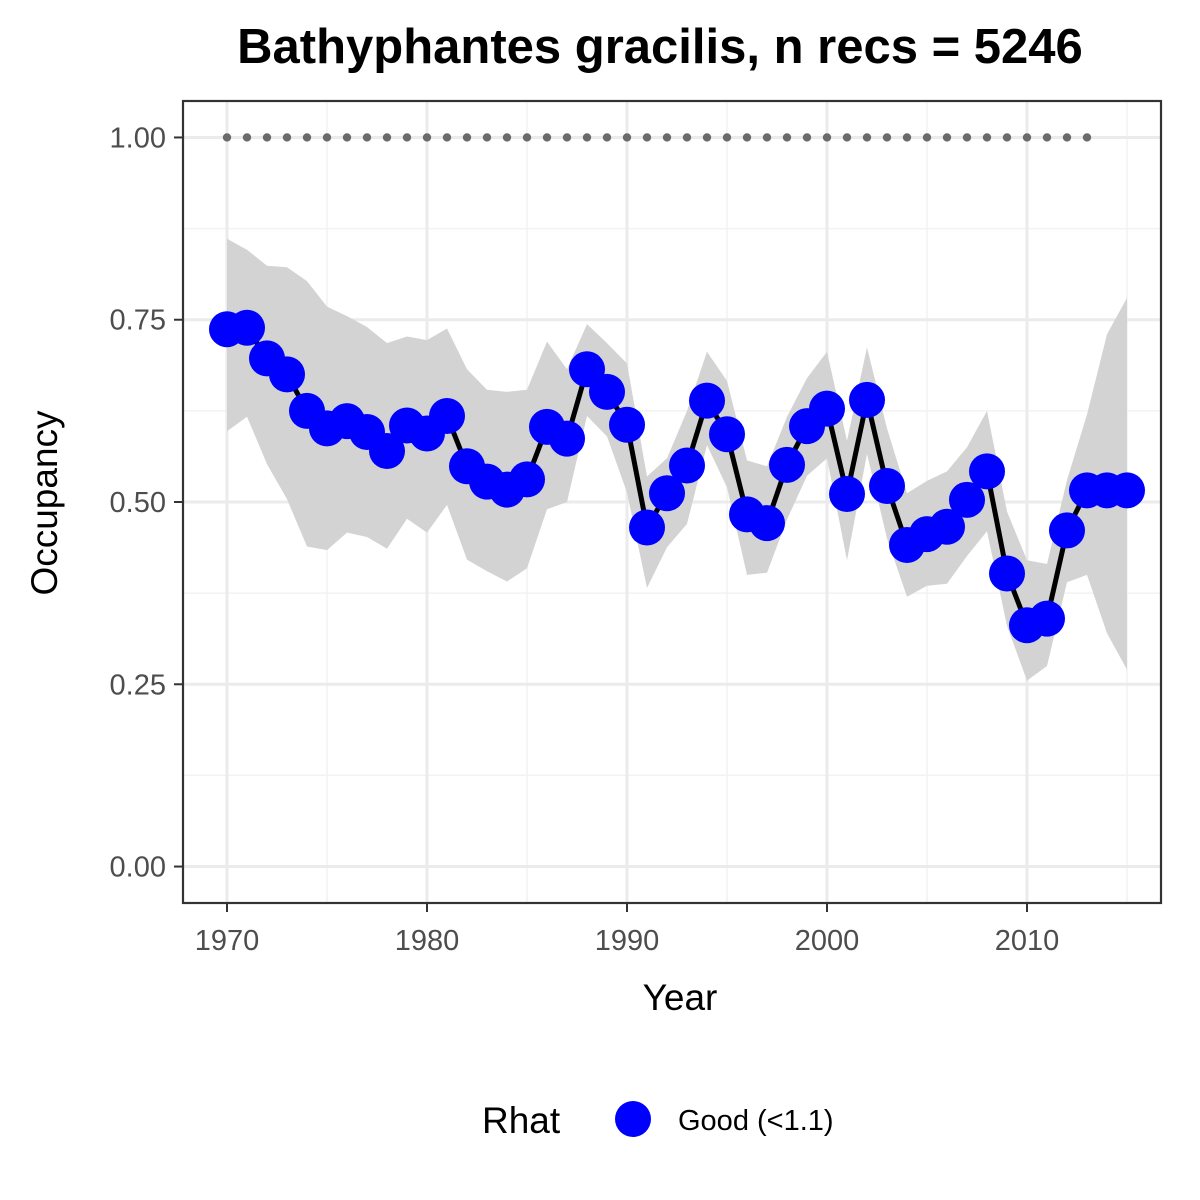 This screenshot has height=1200, width=1200. I want to click on legend-key-good, so click(633, 1119).